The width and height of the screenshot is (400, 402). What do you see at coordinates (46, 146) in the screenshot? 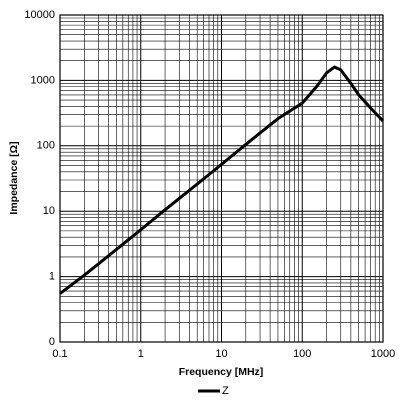
I see `y-tick-label: 100` at bounding box center [46, 146].